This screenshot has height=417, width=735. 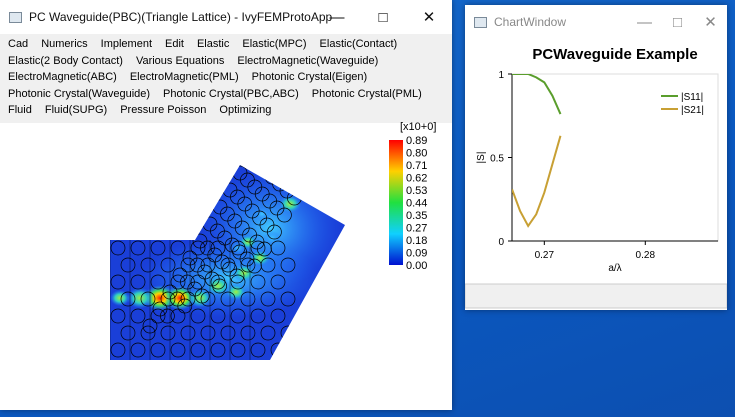 I want to click on colorbar-label: 0.89, so click(x=416, y=141).